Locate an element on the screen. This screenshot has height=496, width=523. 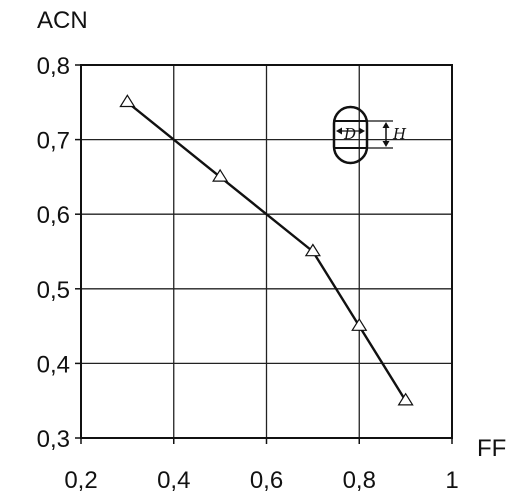
x-tick-label: 0,4 is located at coordinates (173, 480).